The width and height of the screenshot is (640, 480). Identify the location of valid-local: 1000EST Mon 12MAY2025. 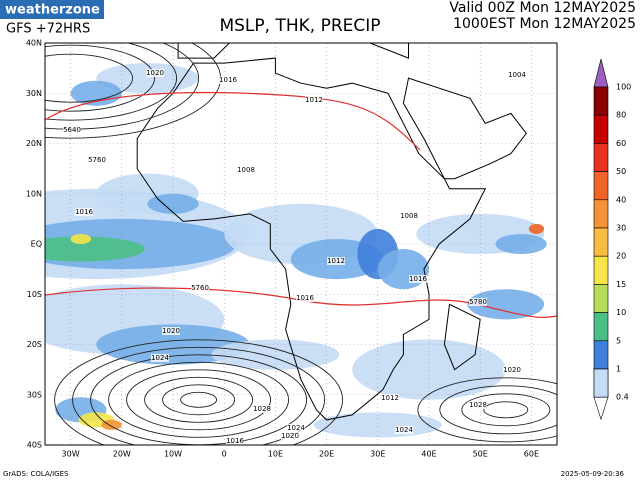
(544, 24).